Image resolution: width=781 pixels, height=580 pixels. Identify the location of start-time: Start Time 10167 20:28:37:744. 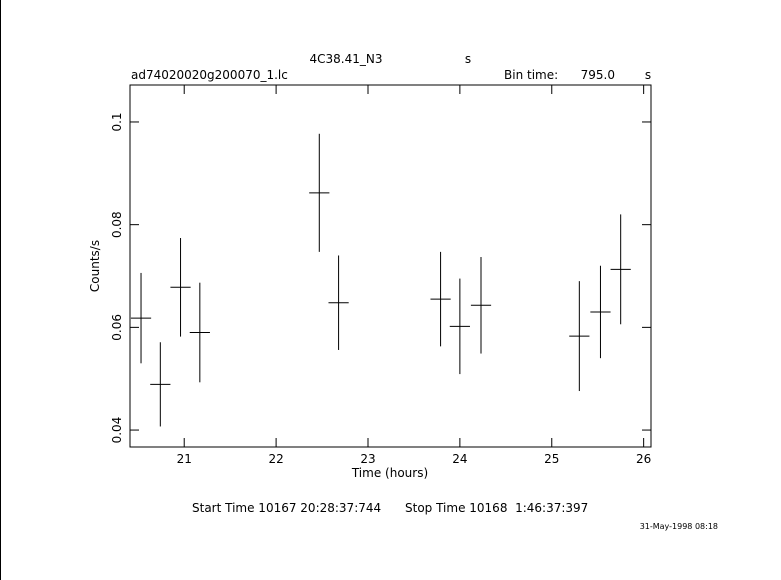
(286, 508).